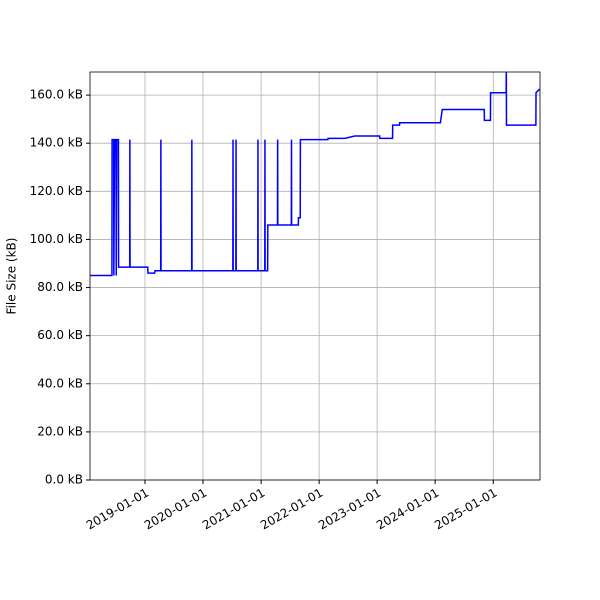  What do you see at coordinates (175, 509) in the screenshot?
I see `x-tick-label: 2020-01-01` at bounding box center [175, 509].